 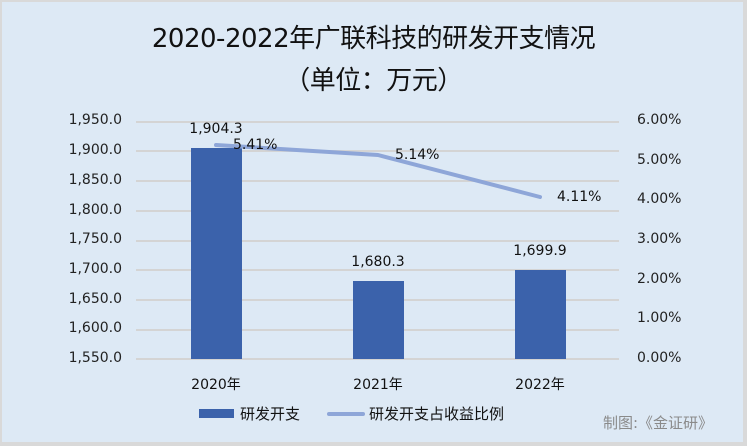 I want to click on y-right-tick: 1.00%, so click(x=659, y=318).